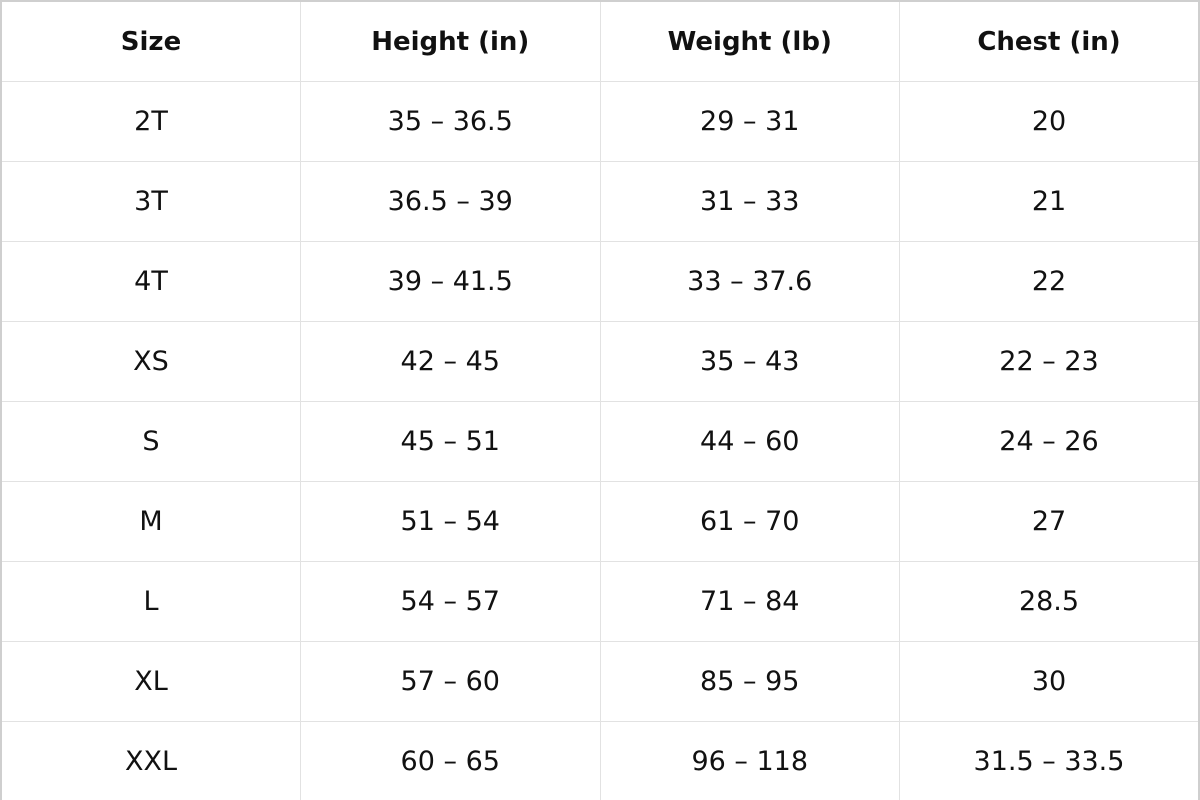  Describe the element at coordinates (749, 201) in the screenshot. I see `table-cell: 31 – 33` at that location.